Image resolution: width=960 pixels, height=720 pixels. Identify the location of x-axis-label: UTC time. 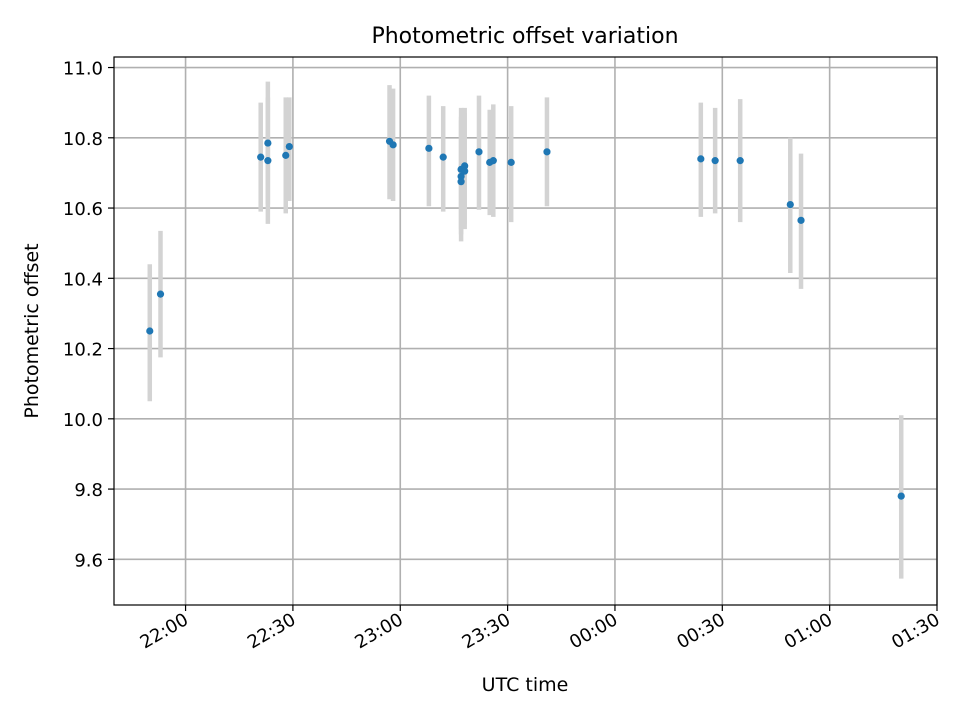
(525, 685).